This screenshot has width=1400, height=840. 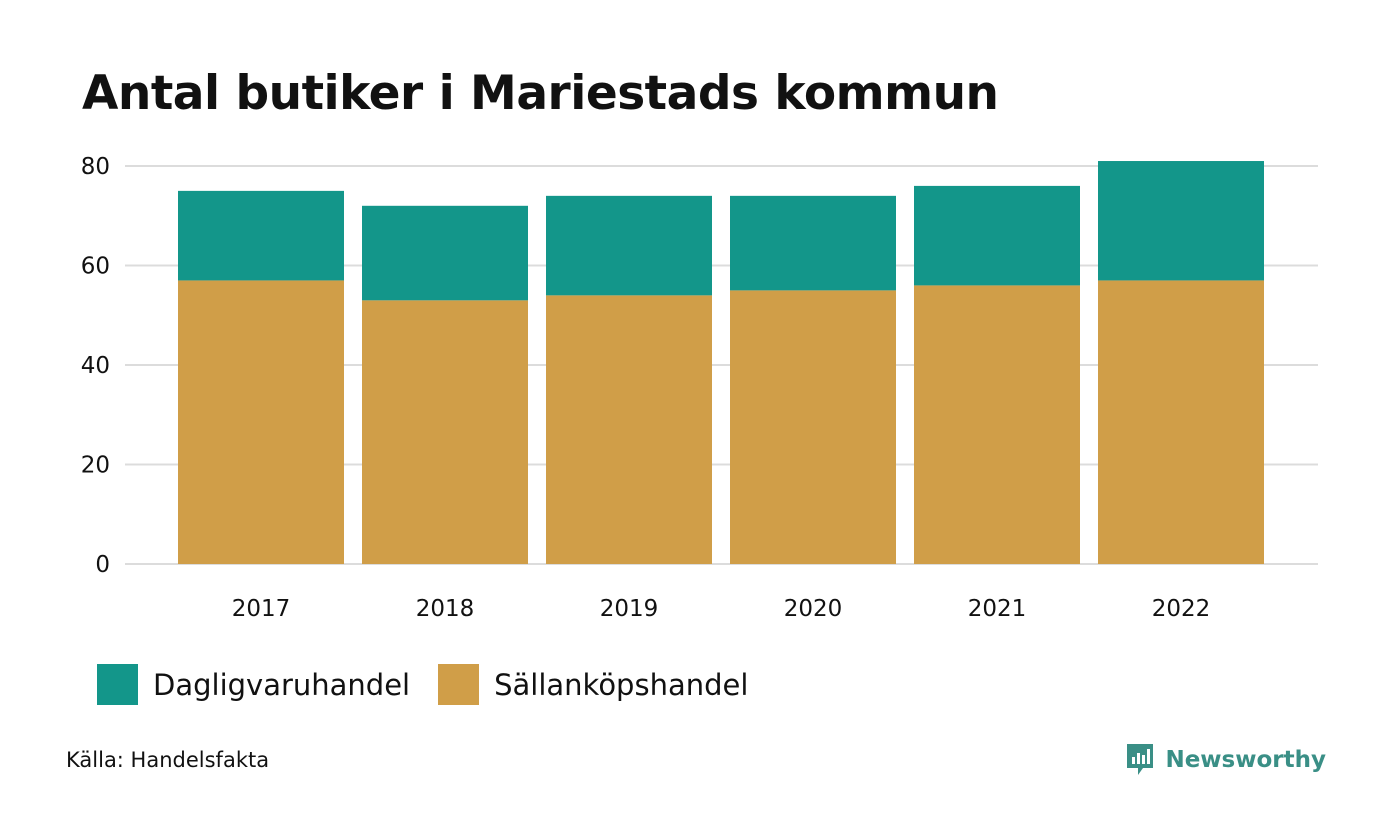 I want to click on y-tick-label: 20, so click(x=95, y=466).